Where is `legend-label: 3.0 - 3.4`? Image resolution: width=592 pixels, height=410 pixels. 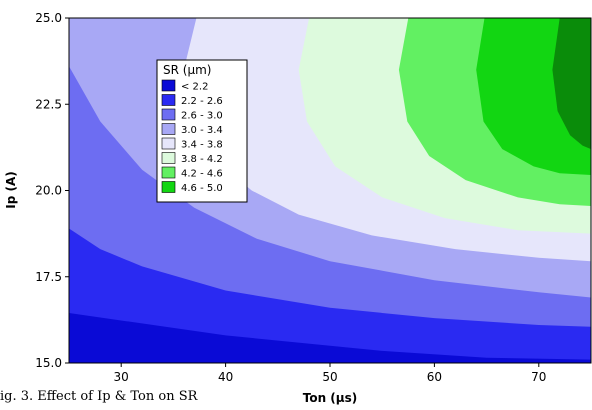
legend-label: 3.0 - 3.4 is located at coordinates (202, 130).